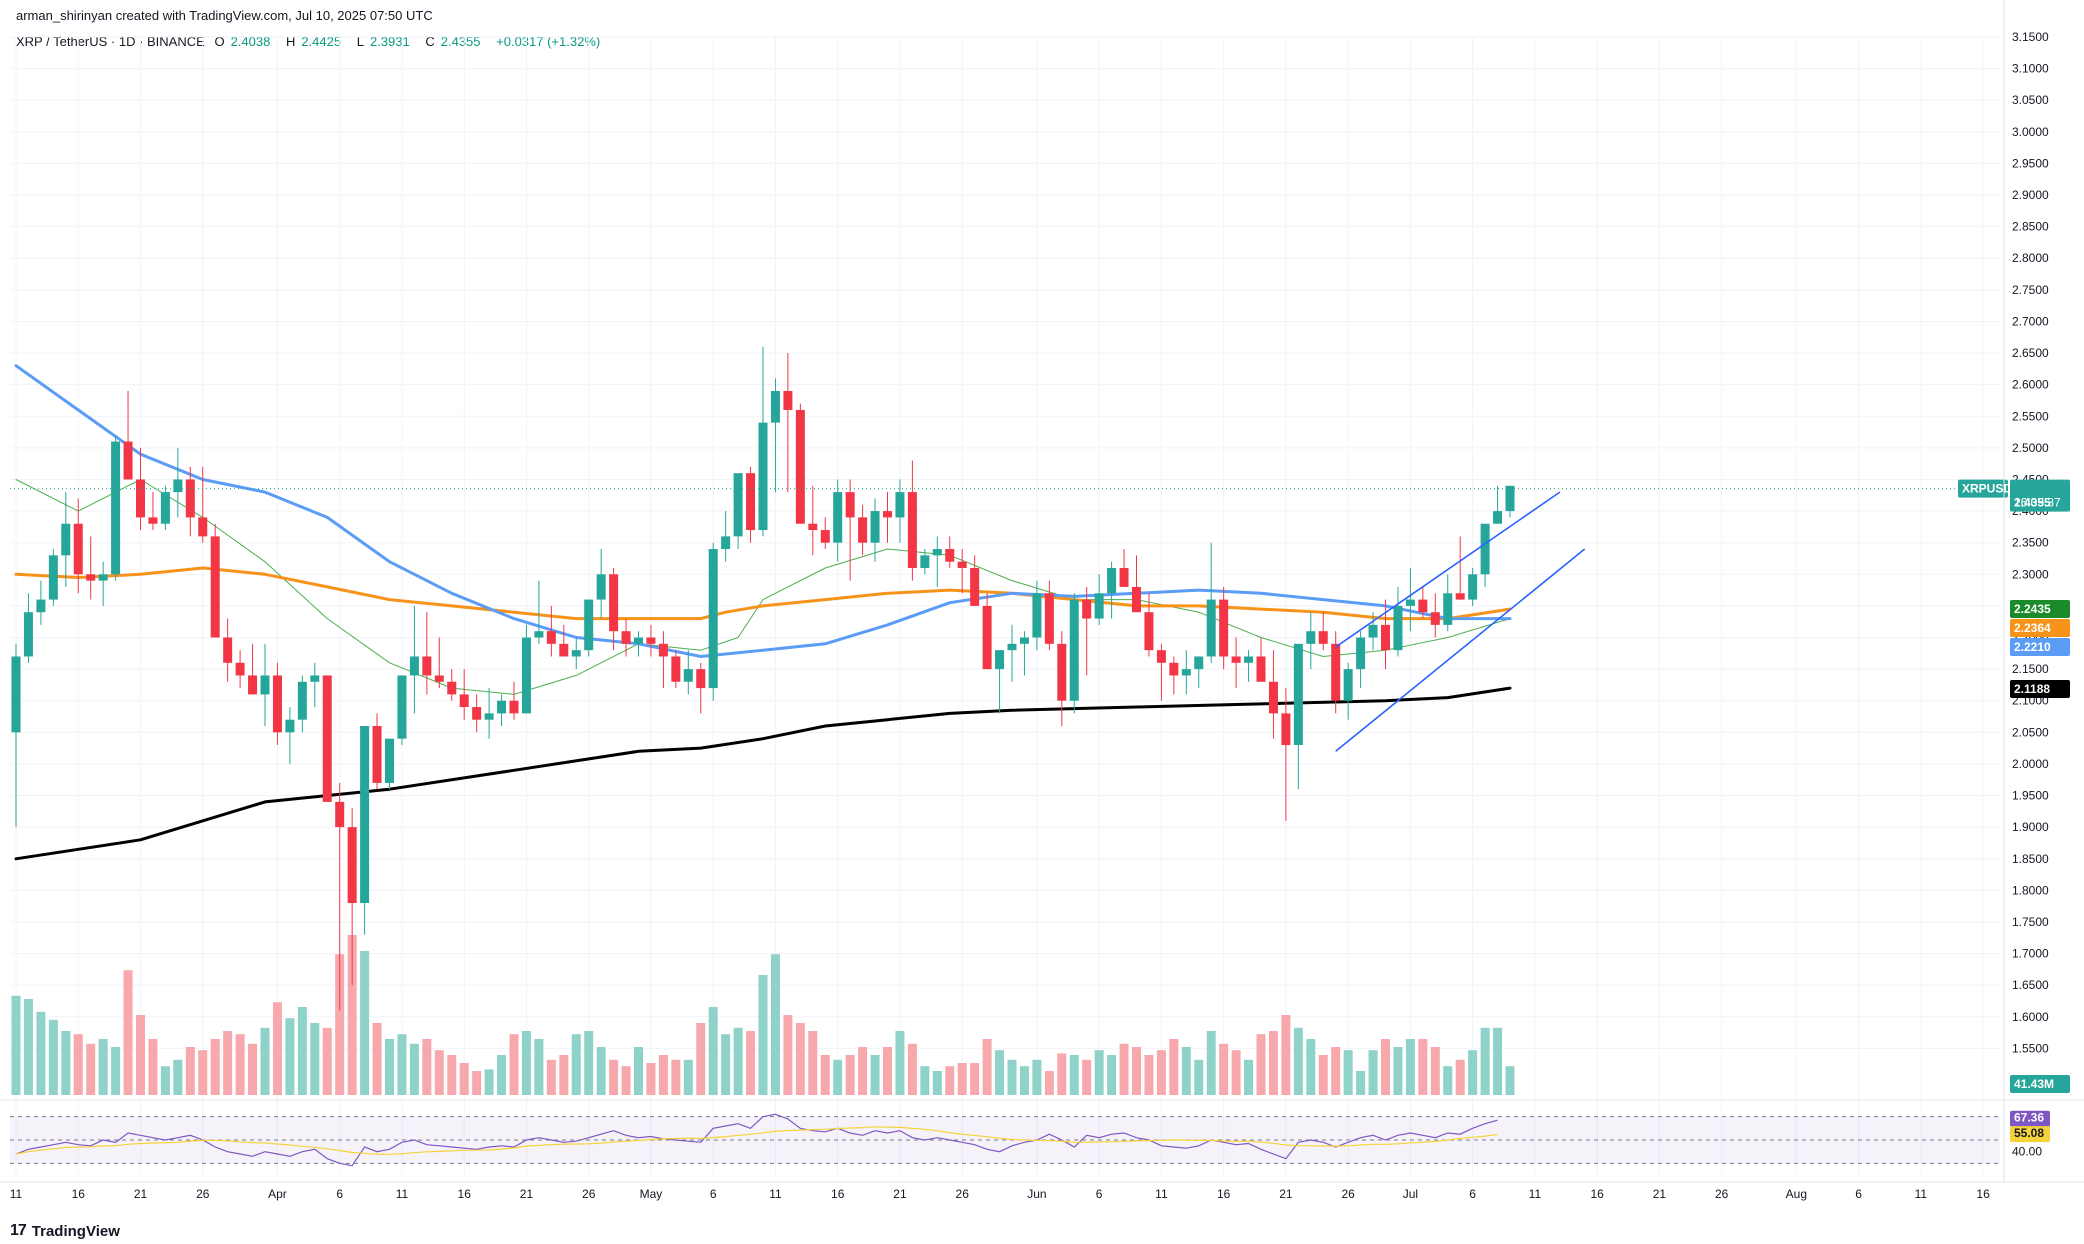  I want to click on symbol-name: XRP / TetherUS · 1D · BINANCE, so click(110, 41).